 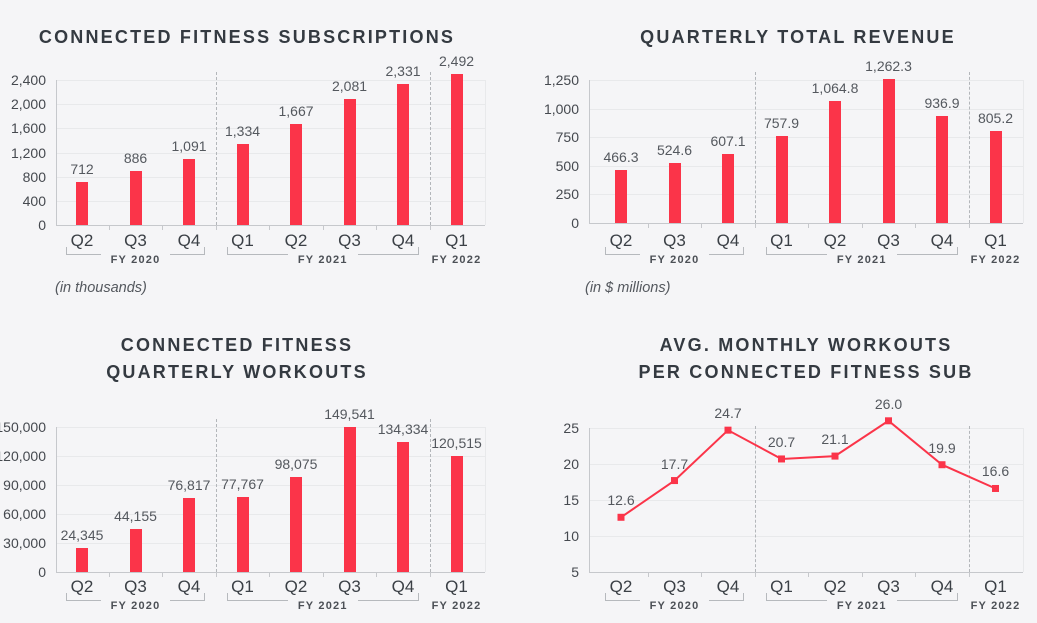 What do you see at coordinates (567, 165) in the screenshot?
I see `y-axis-tick-label: 500` at bounding box center [567, 165].